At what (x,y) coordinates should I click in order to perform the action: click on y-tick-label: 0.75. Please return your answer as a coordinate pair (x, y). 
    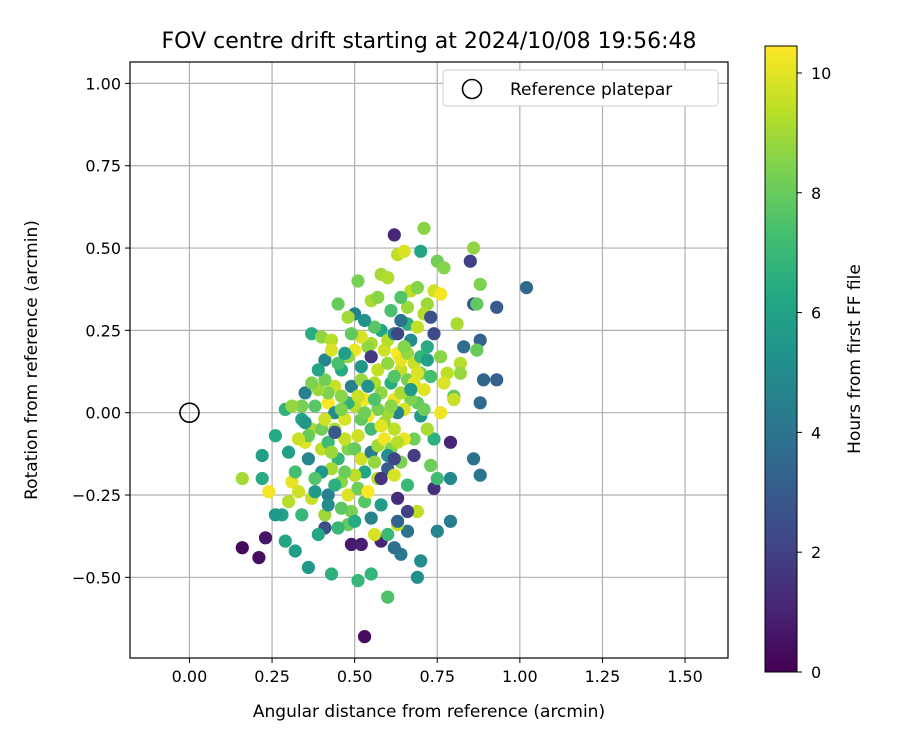
    Looking at the image, I should click on (103, 166).